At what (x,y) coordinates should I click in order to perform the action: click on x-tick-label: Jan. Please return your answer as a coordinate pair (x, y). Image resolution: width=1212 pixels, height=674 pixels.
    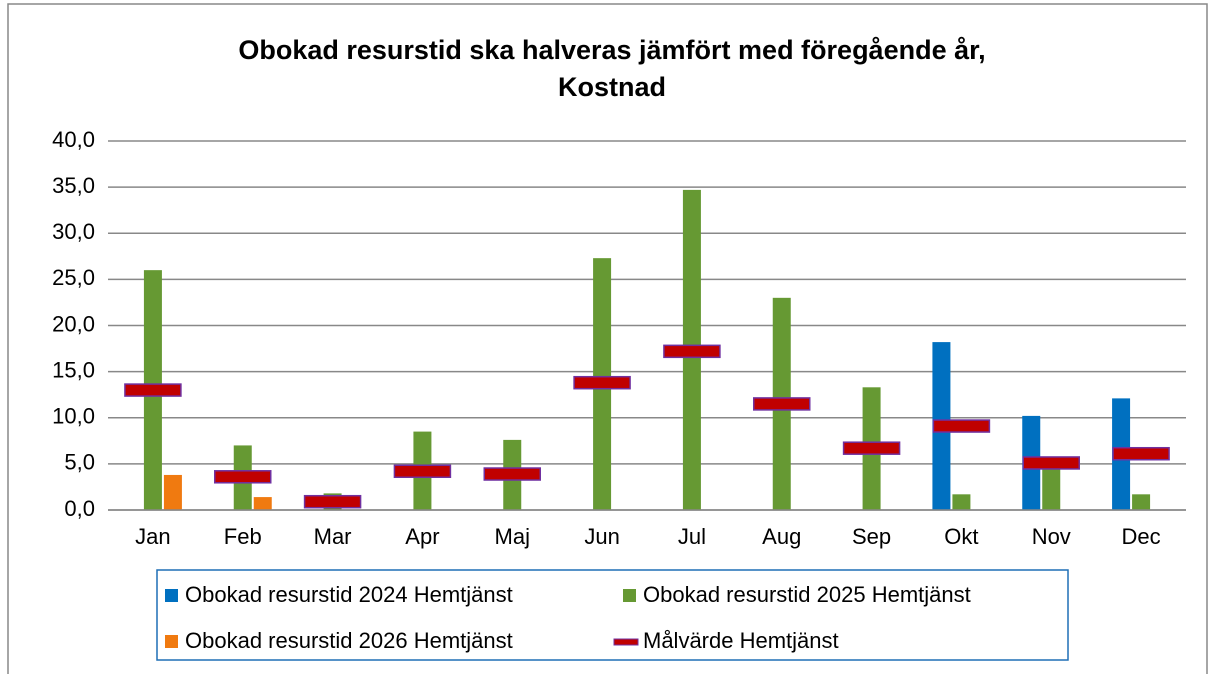
    Looking at the image, I should click on (152, 536).